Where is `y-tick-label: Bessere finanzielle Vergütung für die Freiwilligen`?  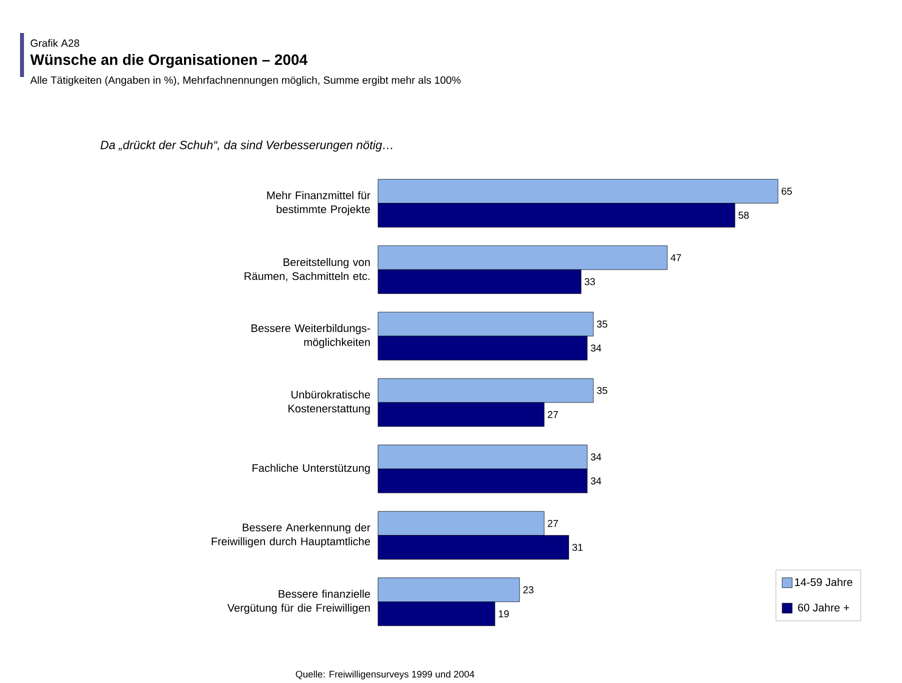 y-tick-label: Bessere finanzielle Vergütung für die Freiwilligen is located at coordinates (298, 602).